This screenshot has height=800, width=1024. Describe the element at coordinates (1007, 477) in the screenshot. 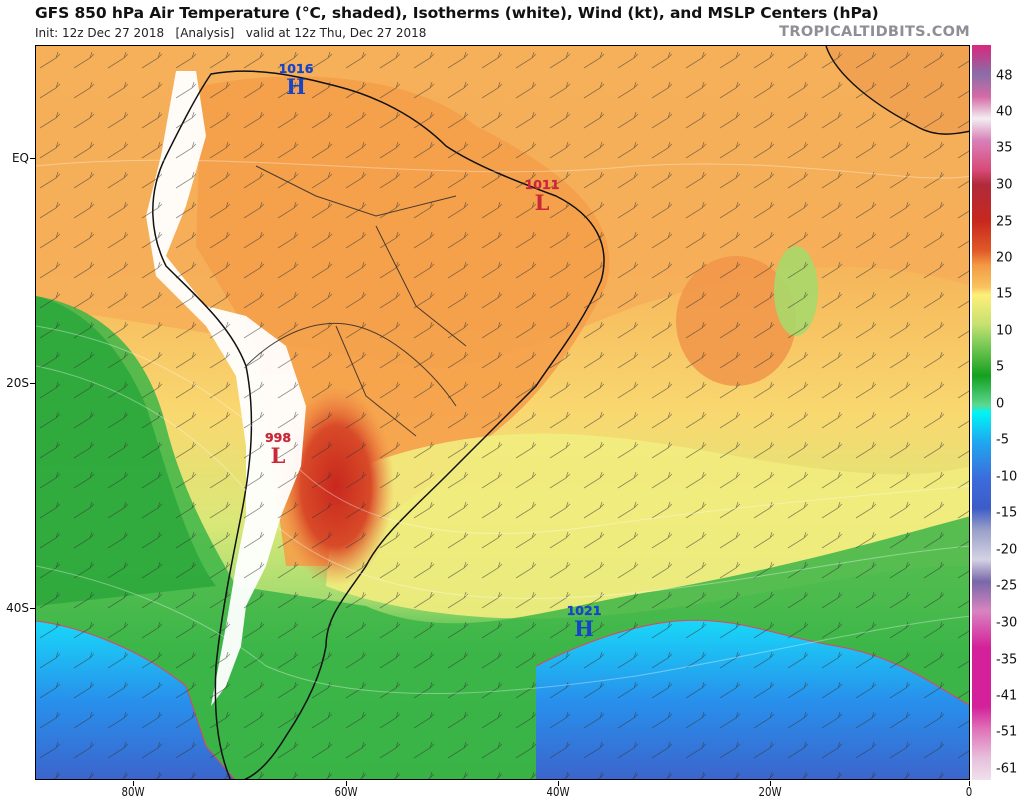

I see `colorbar-label: -10` at that location.